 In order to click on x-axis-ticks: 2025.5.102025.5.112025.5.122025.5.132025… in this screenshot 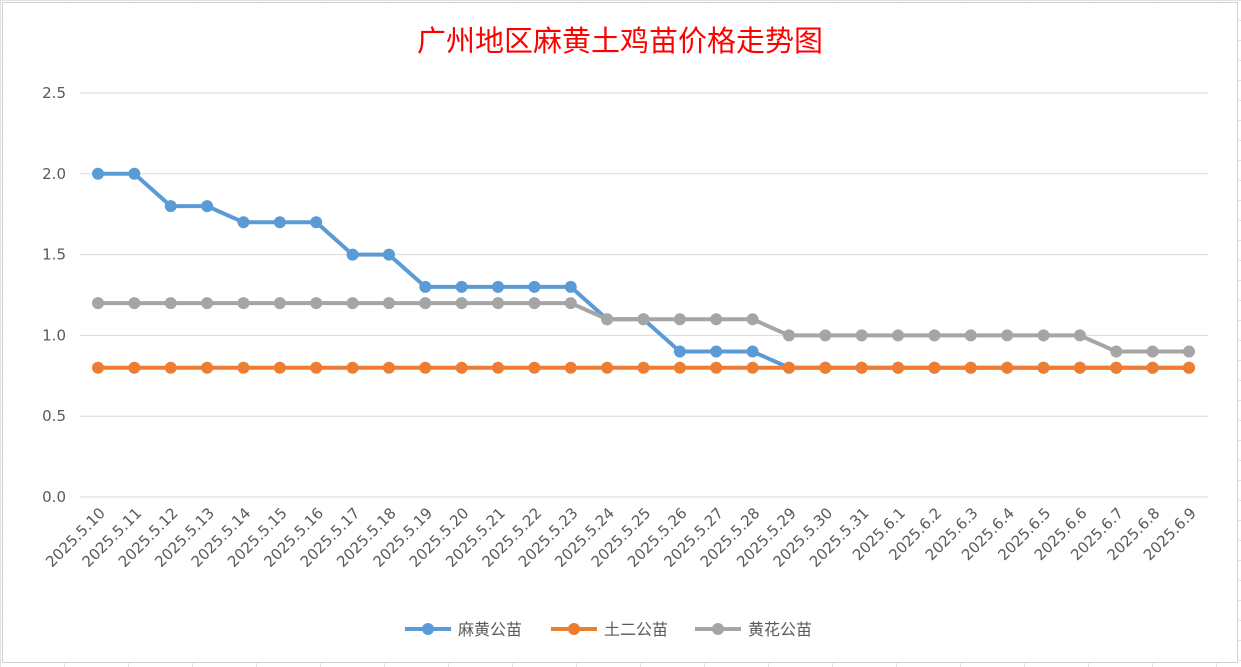, I will do `click(621, 537)`.